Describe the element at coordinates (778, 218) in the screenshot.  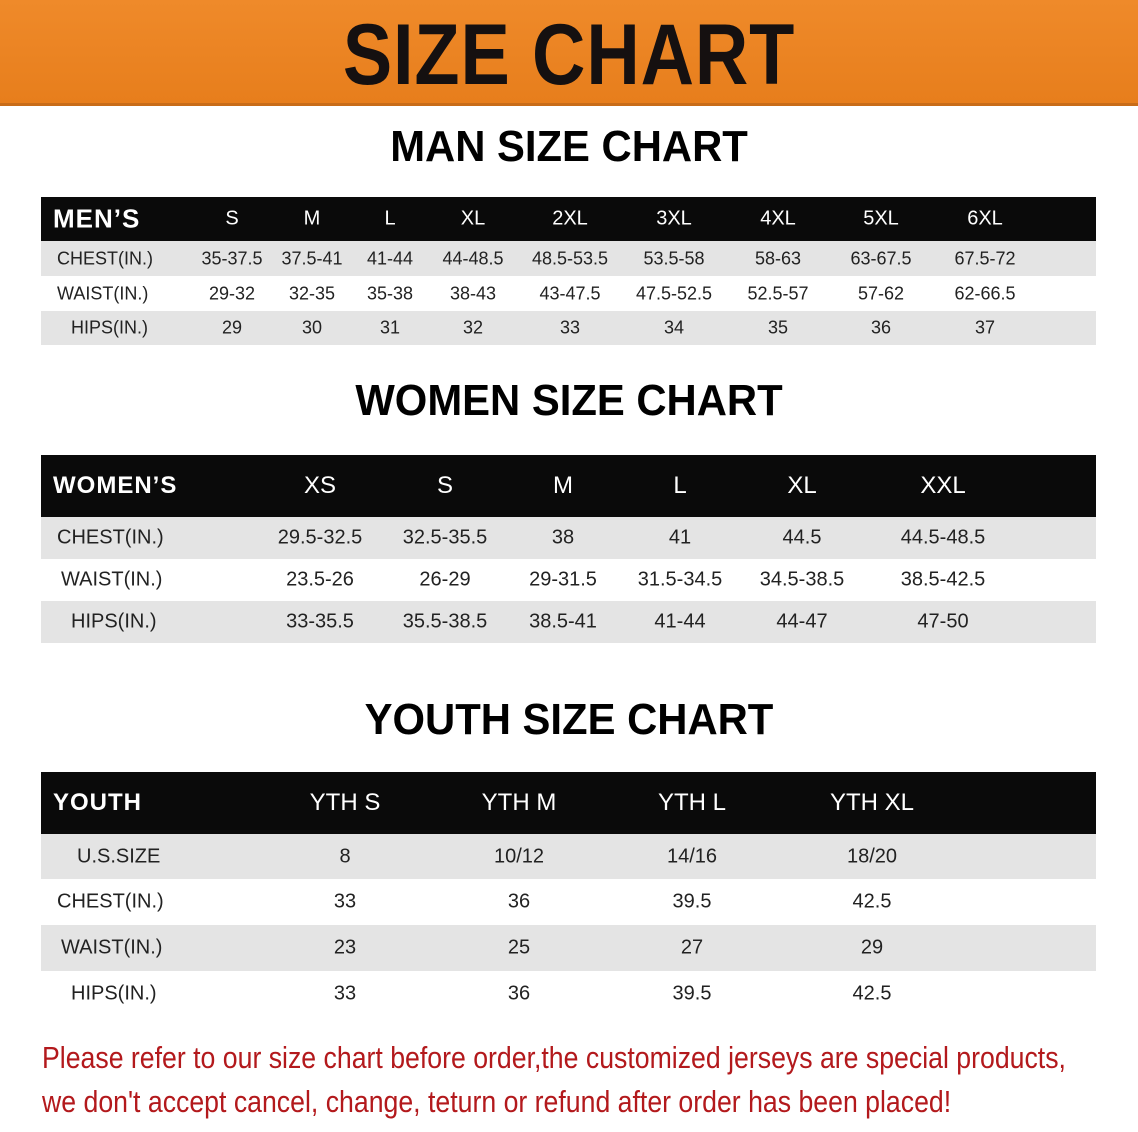
I see `size-header-cell: 4XL` at that location.